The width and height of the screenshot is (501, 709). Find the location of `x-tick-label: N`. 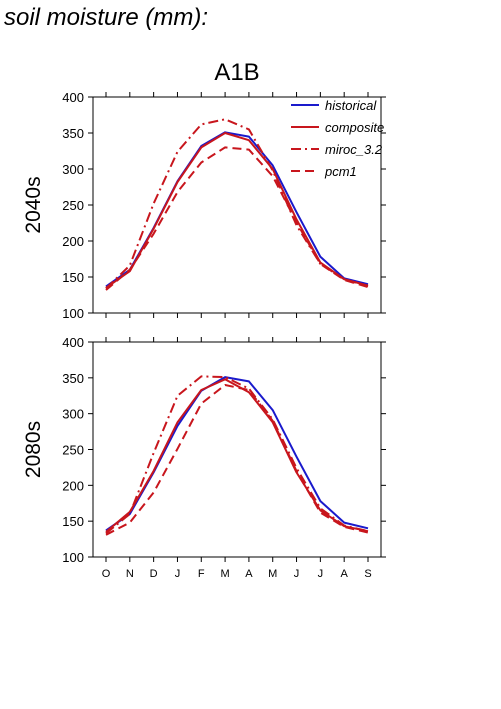

x-tick-label: N is located at coordinates (130, 574).